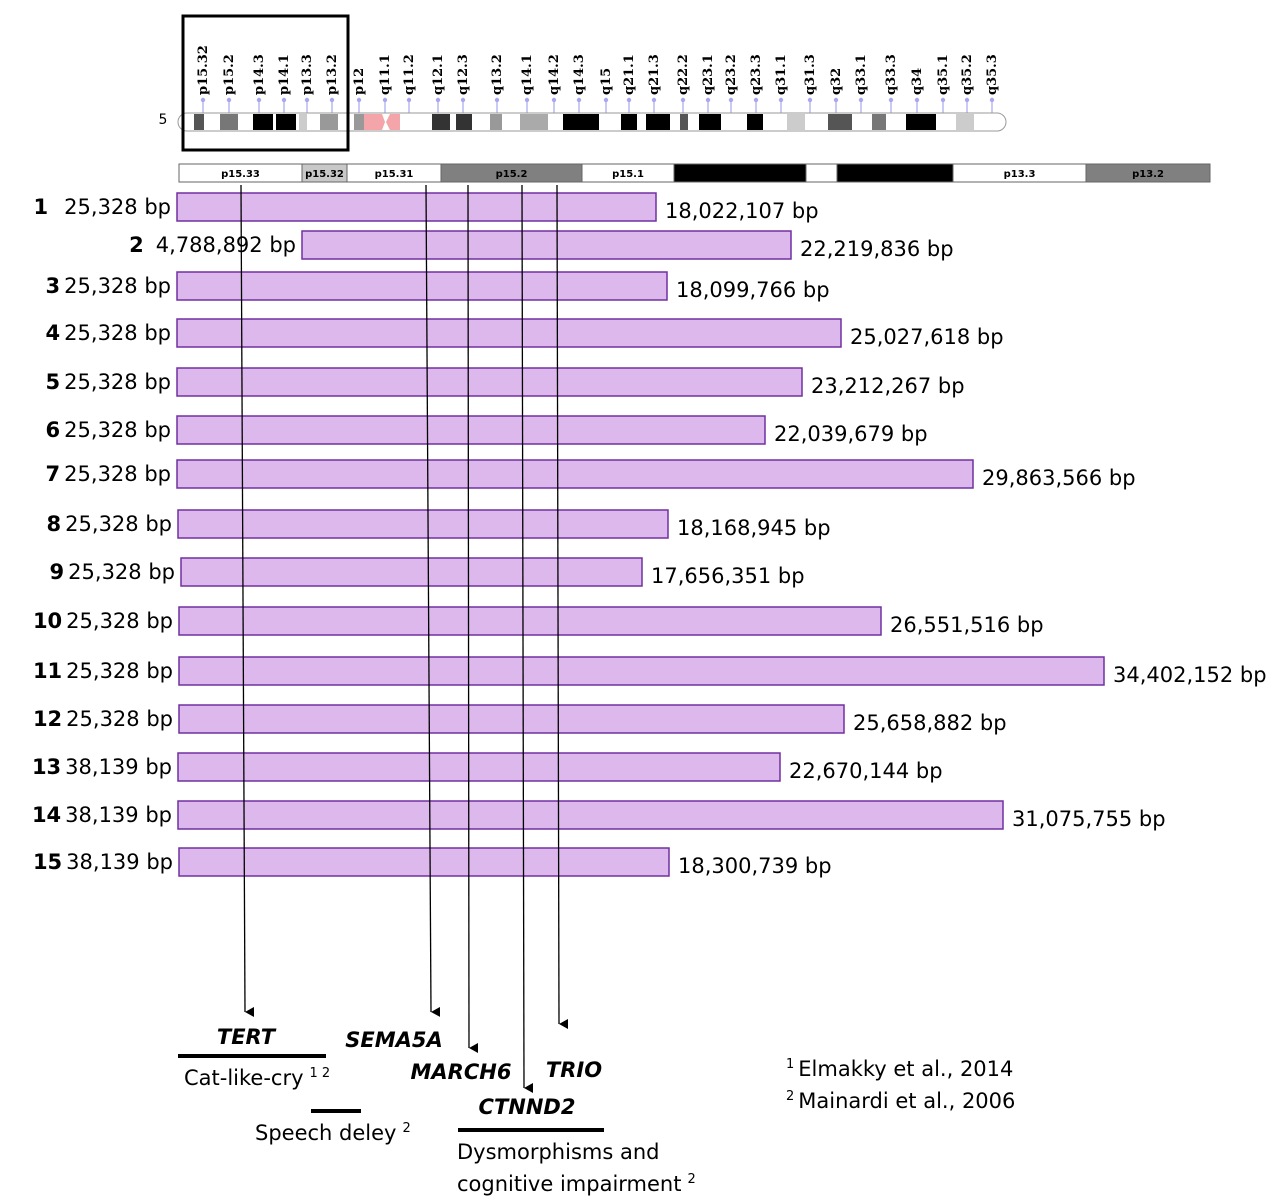 The image size is (1269, 1196). I want to click on deletion-start: 15 38,139 bp, so click(103, 862).